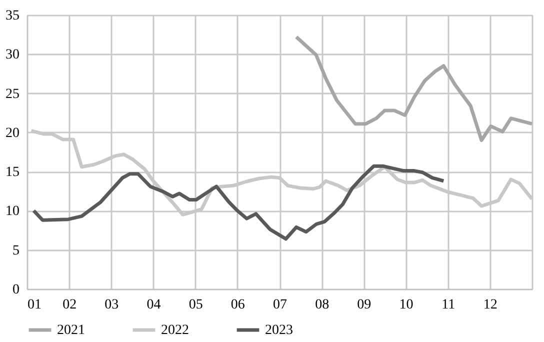  Describe the element at coordinates (13, 133) in the screenshot. I see `y-tick-label: 20` at that location.